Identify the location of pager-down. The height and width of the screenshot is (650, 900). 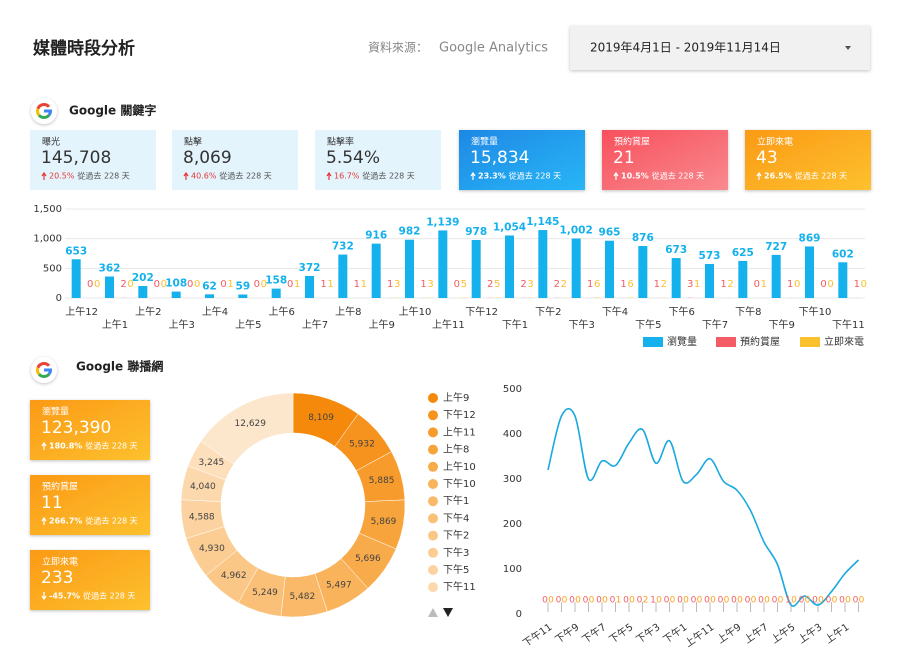
(448, 612).